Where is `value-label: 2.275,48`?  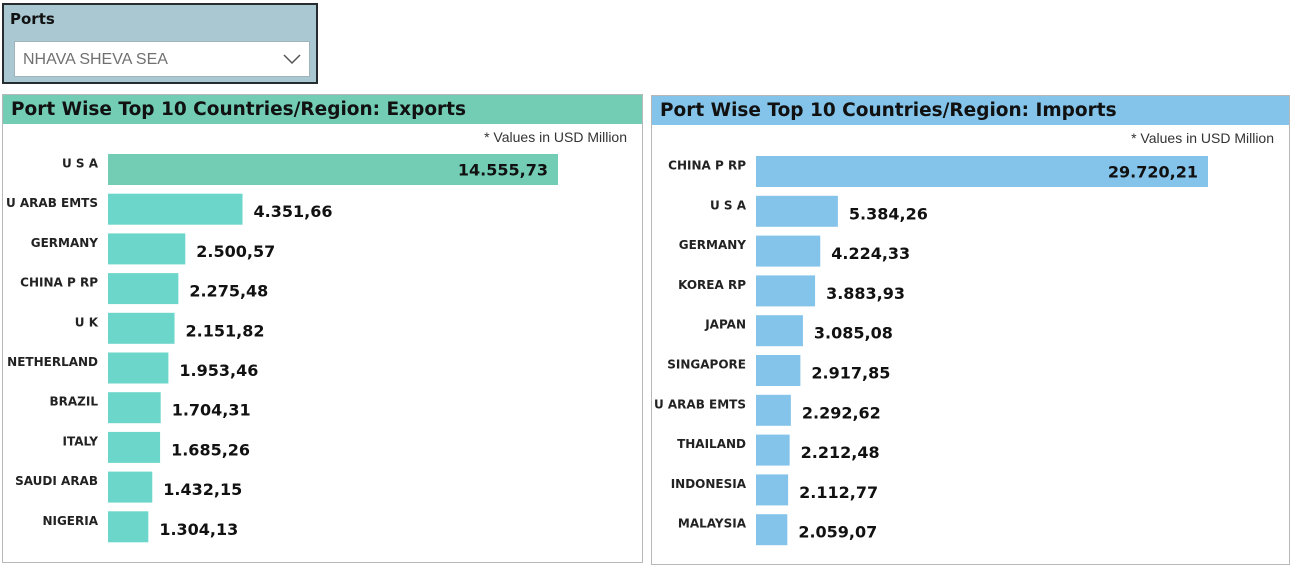
value-label: 2.275,48 is located at coordinates (228, 291).